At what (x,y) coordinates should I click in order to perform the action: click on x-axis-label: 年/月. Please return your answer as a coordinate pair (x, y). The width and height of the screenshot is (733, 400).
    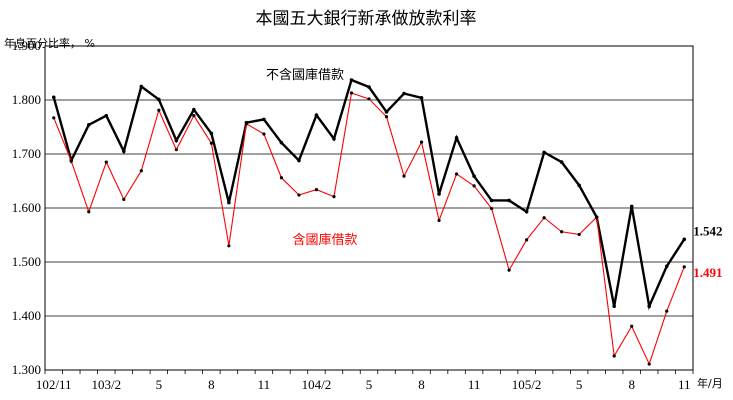
    Looking at the image, I should click on (710, 383).